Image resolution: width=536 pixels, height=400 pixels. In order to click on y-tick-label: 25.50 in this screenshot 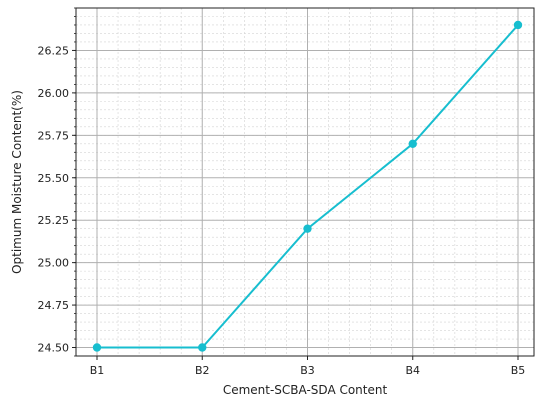, I will do `click(54, 178)`.